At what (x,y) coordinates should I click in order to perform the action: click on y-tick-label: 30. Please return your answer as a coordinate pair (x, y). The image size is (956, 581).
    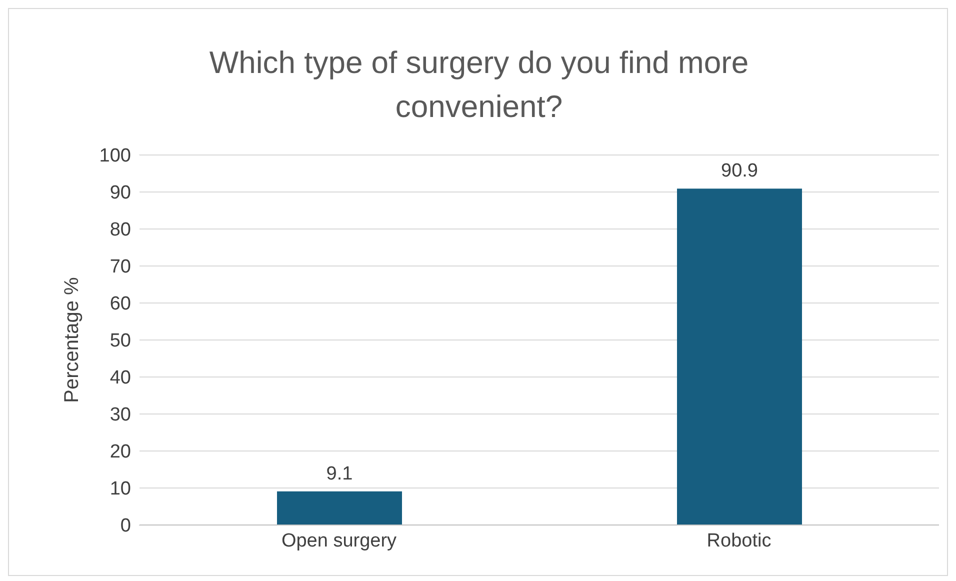
    Looking at the image, I should click on (120, 415).